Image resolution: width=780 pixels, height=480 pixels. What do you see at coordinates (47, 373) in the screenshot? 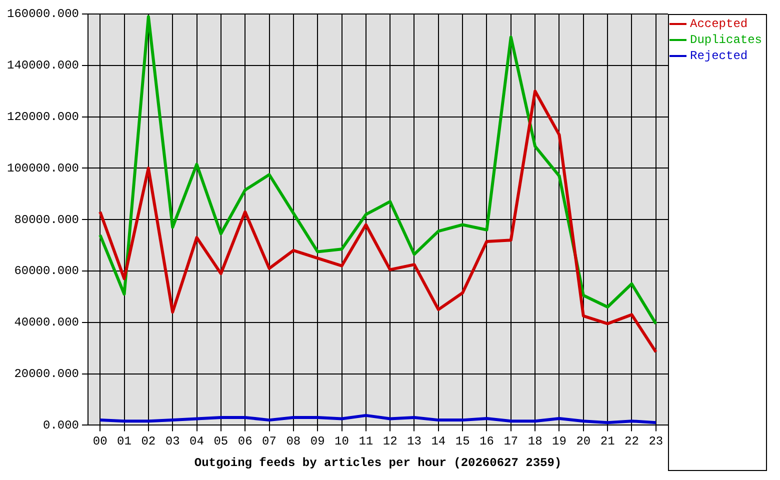
I see `y-tick-label: 20000.000` at bounding box center [47, 373].